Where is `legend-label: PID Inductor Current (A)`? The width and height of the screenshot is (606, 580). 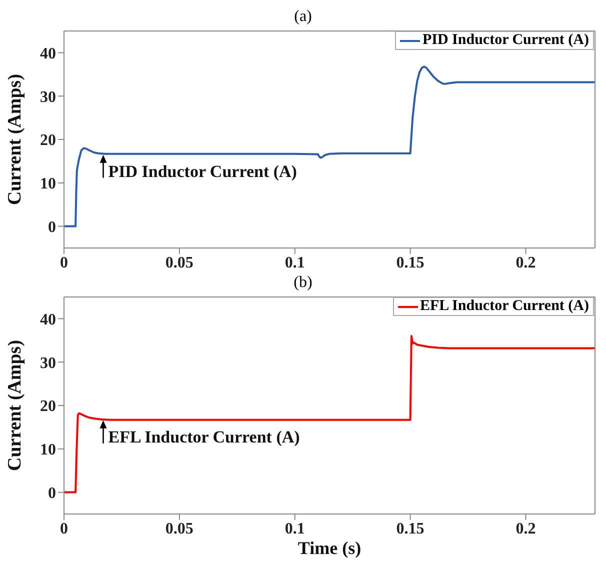
legend-label: PID Inductor Current (A) is located at coordinates (505, 40).